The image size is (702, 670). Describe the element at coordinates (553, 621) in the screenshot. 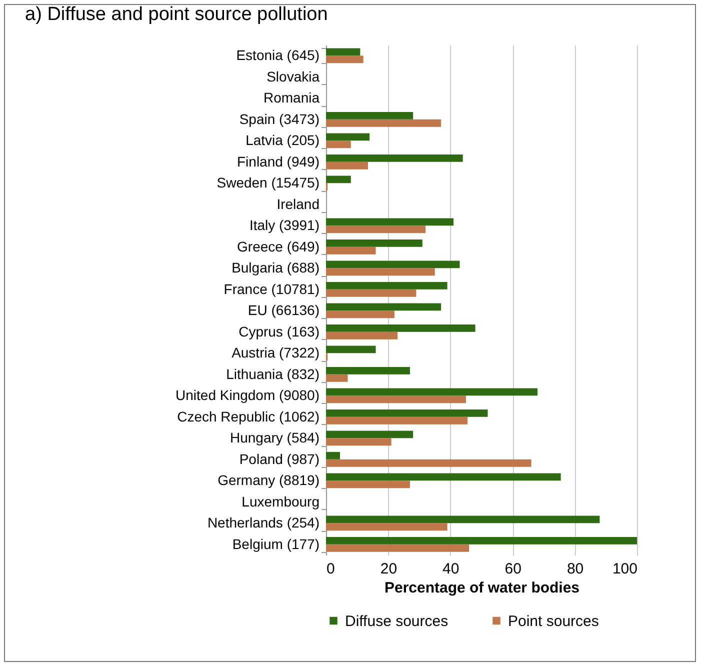

I see `legend-label: Point sources` at that location.